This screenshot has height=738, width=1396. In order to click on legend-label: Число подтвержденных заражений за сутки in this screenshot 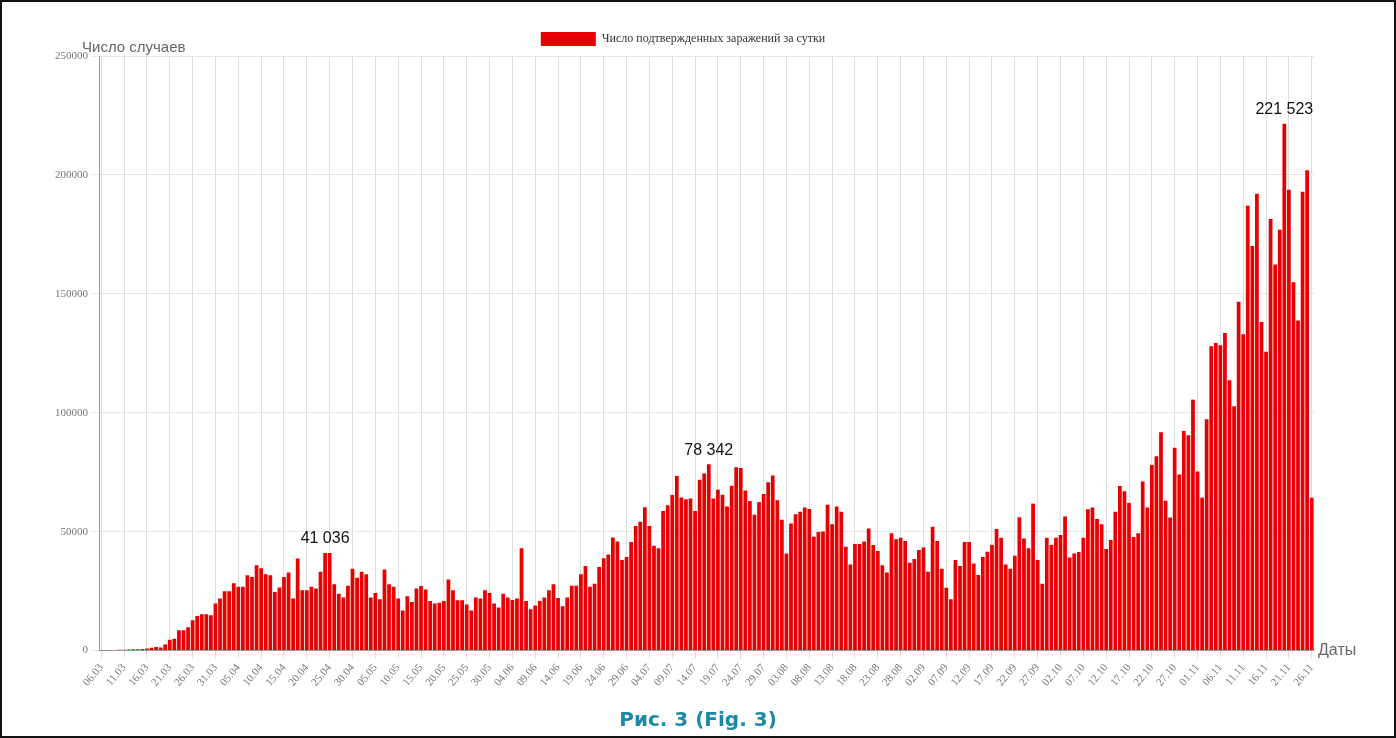, I will do `click(713, 38)`.